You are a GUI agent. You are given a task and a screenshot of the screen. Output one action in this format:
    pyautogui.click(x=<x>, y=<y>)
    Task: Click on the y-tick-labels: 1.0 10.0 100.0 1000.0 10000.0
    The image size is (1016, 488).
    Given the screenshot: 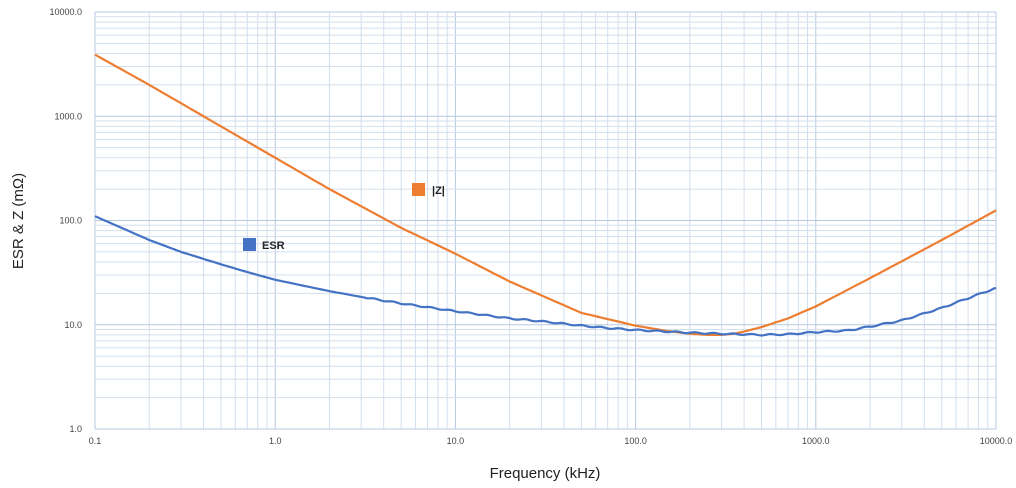 What is the action you would take?
    pyautogui.click(x=65, y=220)
    